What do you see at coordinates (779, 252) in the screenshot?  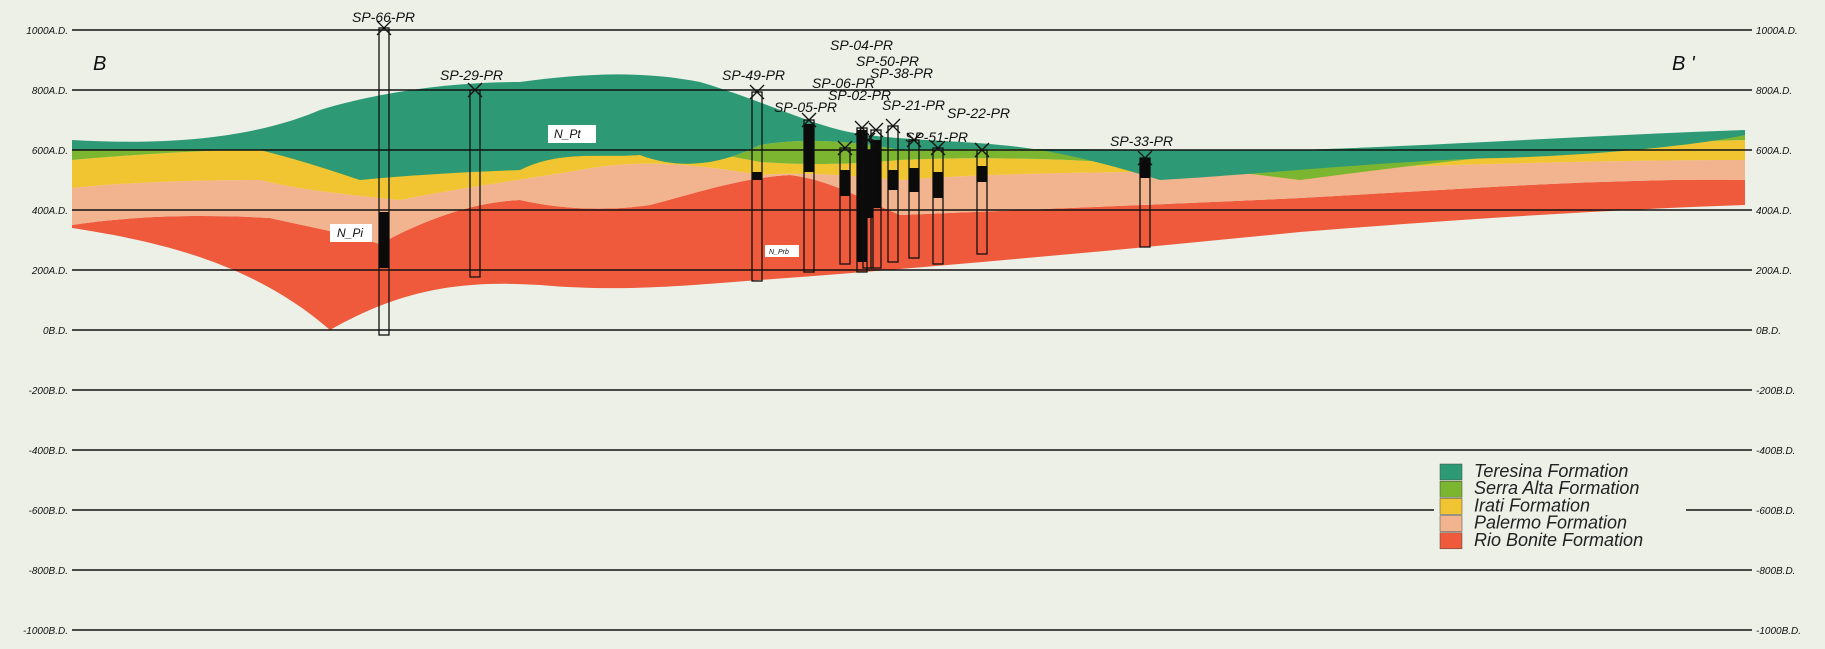 I see `rio-bonito-tag: N_Prb` at bounding box center [779, 252].